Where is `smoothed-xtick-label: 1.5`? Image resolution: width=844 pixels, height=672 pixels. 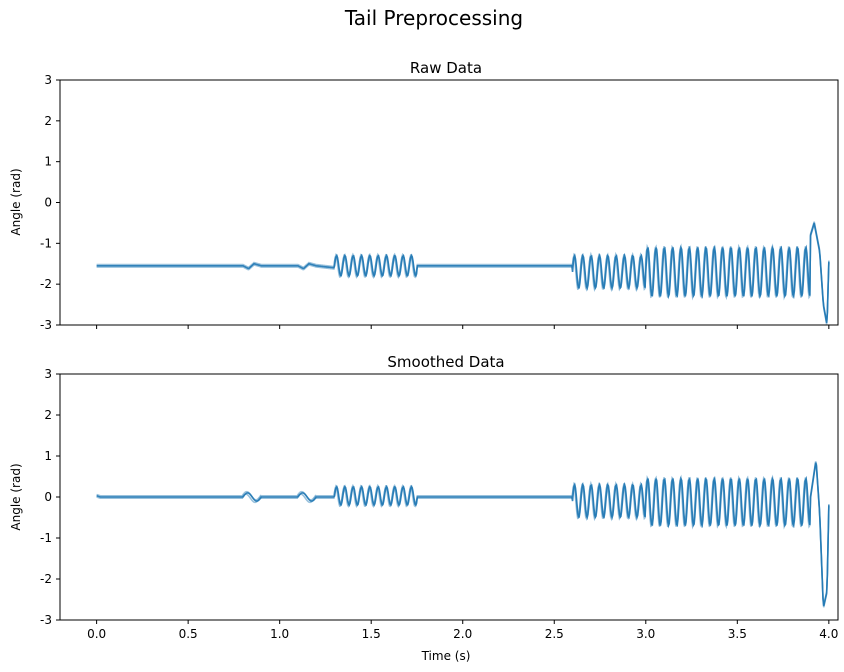
smoothed-xtick-label: 1.5 is located at coordinates (371, 634).